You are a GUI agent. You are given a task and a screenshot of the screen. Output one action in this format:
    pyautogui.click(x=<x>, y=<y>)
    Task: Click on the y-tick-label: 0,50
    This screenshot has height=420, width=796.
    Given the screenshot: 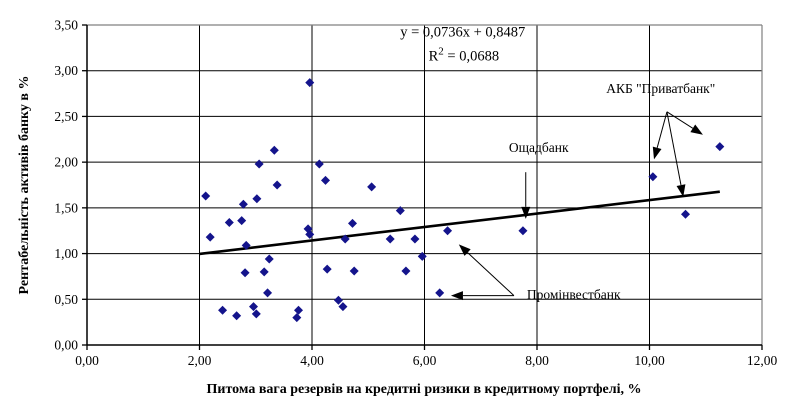 What is the action you would take?
    pyautogui.click(x=66, y=299)
    